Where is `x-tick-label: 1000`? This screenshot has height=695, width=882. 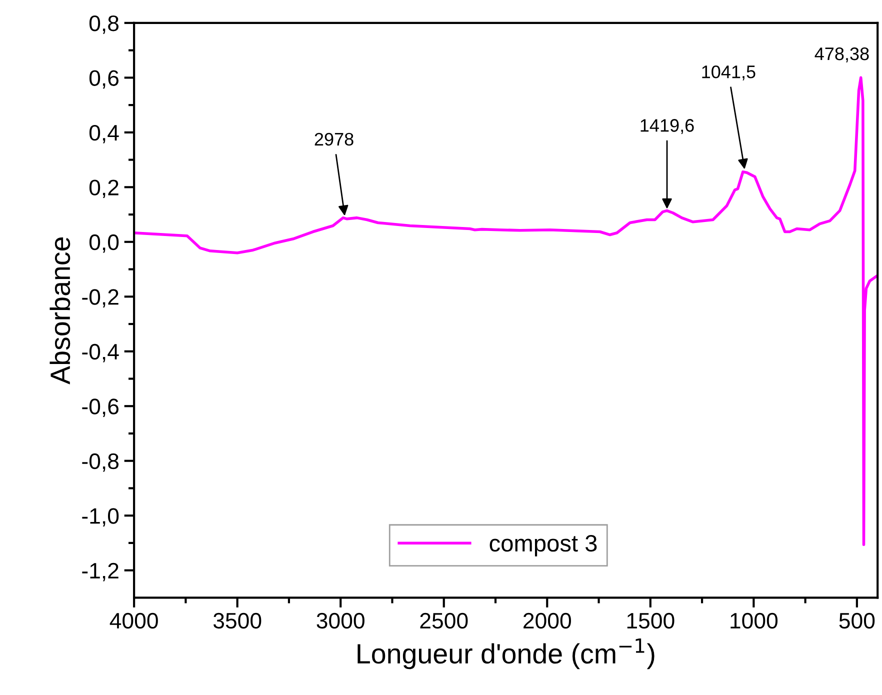 x-tick-label: 1000 is located at coordinates (754, 620).